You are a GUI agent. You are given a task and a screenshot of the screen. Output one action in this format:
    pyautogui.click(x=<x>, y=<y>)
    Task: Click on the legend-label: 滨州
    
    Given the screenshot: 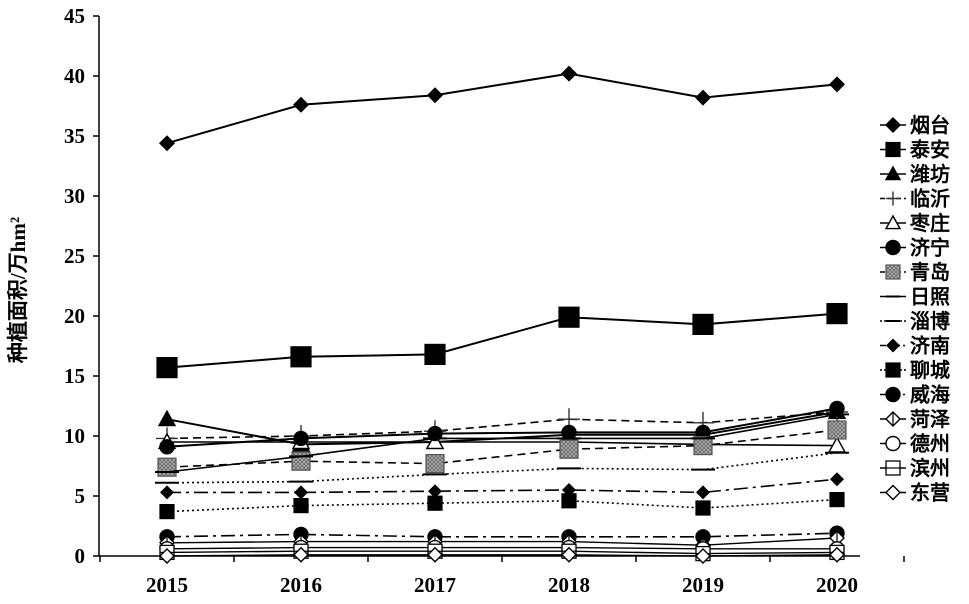 What is the action you would take?
    pyautogui.click(x=930, y=468)
    